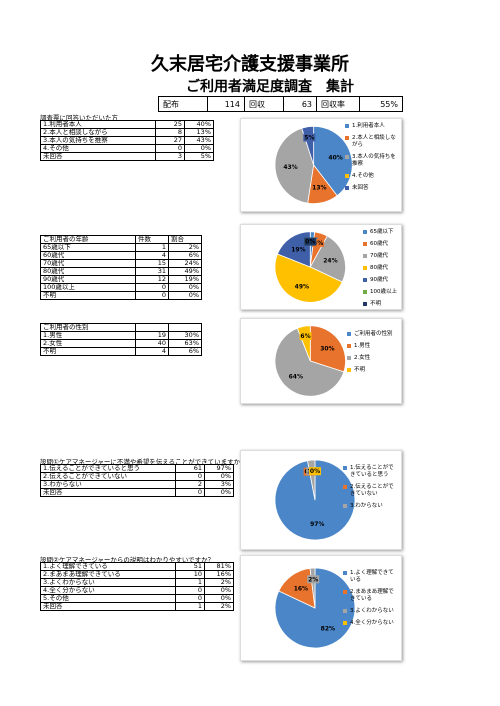 The image size is (500, 706). Describe the element at coordinates (370, 596) in the screenshot. I see `legend-item: 2.まあまあ理解できている` at that location.